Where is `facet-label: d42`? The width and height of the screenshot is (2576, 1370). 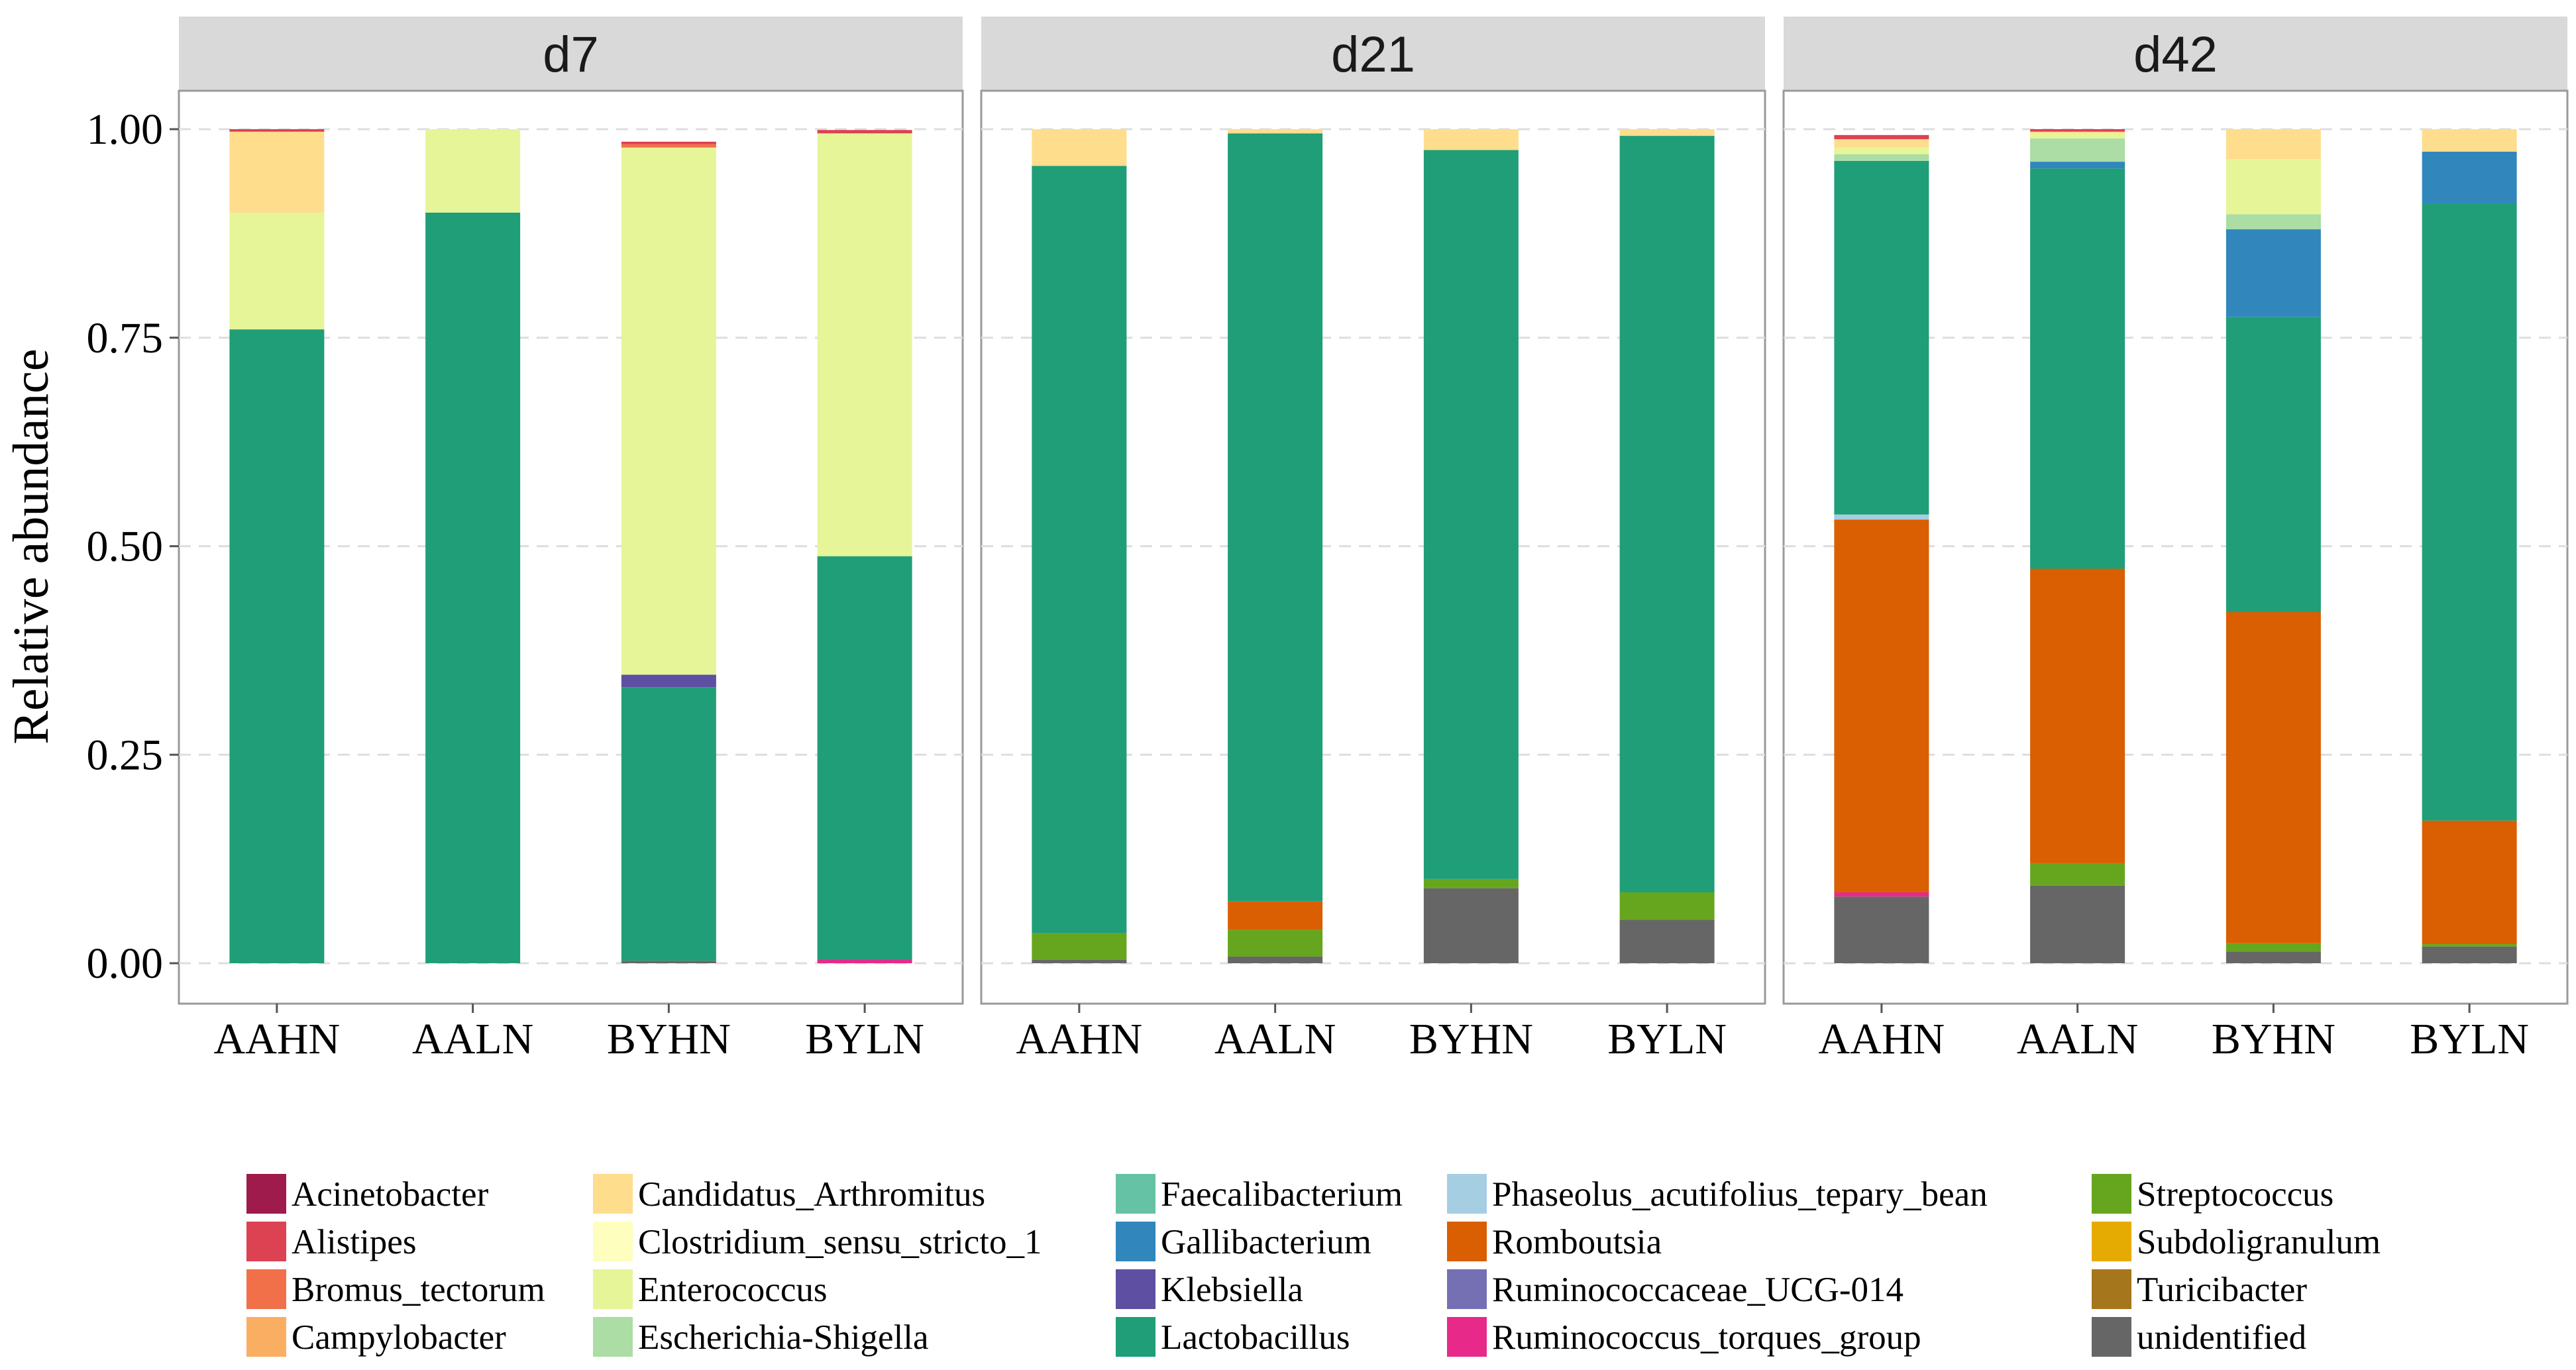 facet-label: d42 is located at coordinates (2175, 54).